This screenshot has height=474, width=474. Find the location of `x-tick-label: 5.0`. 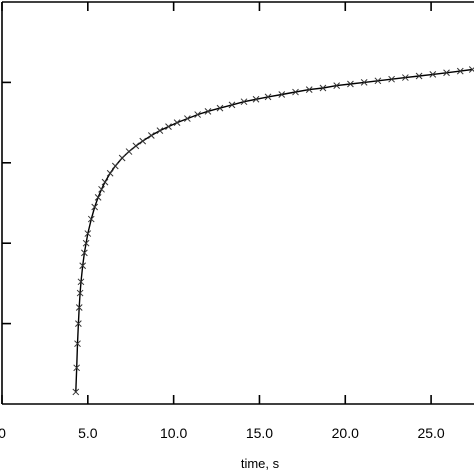

x-tick-label: 5.0 is located at coordinates (88, 433).